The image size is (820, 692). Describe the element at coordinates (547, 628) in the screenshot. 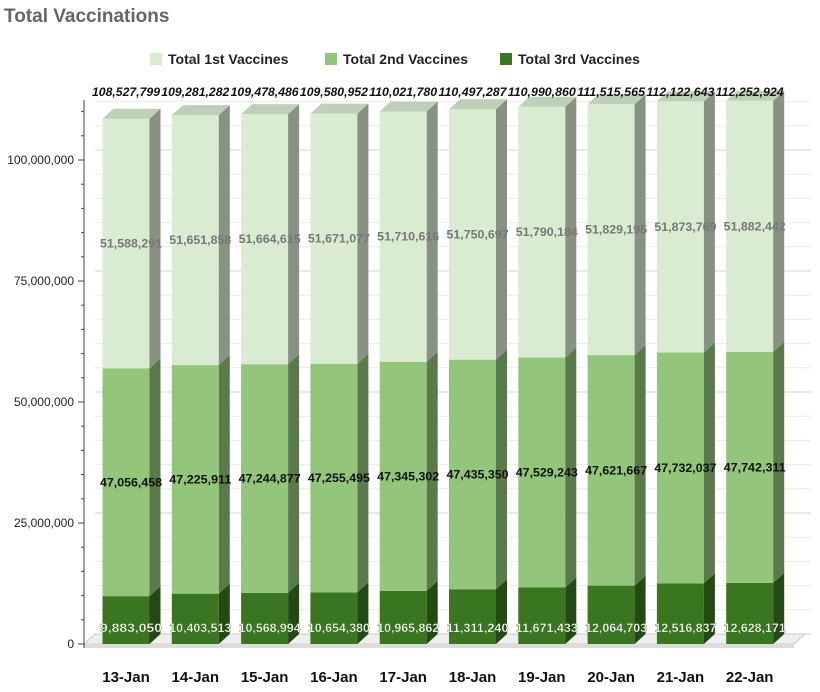

I see `data-label: 11,671,433` at that location.